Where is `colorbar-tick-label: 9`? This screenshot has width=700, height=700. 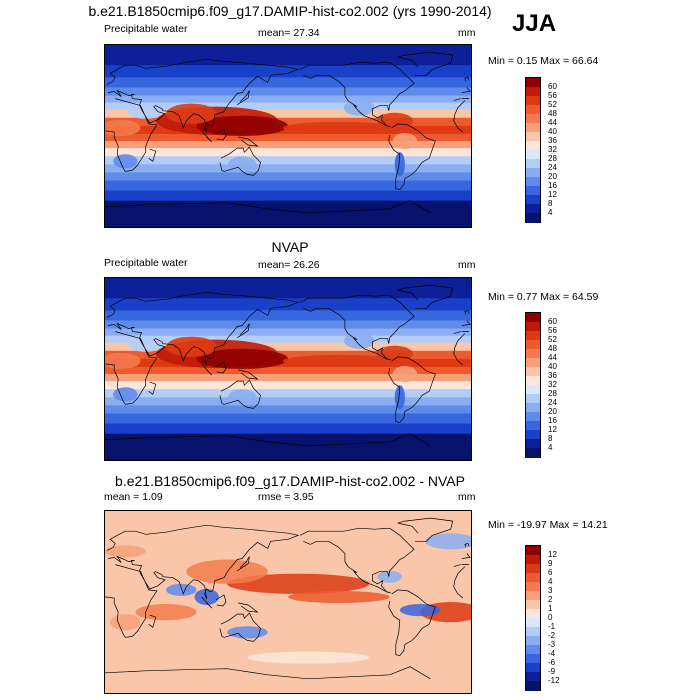
colorbar-tick-label: 9 is located at coordinates (550, 563).